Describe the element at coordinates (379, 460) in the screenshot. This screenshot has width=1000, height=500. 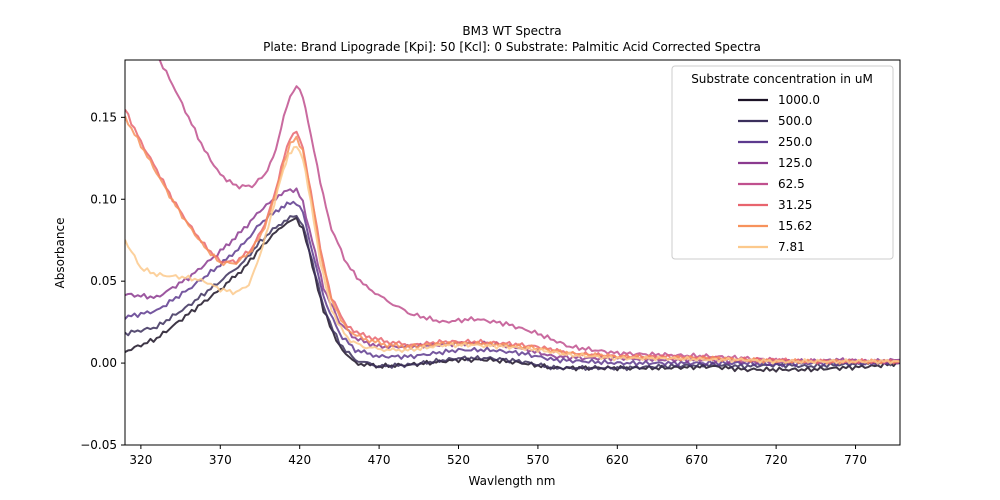
I see `x-tick-label: 470` at that location.